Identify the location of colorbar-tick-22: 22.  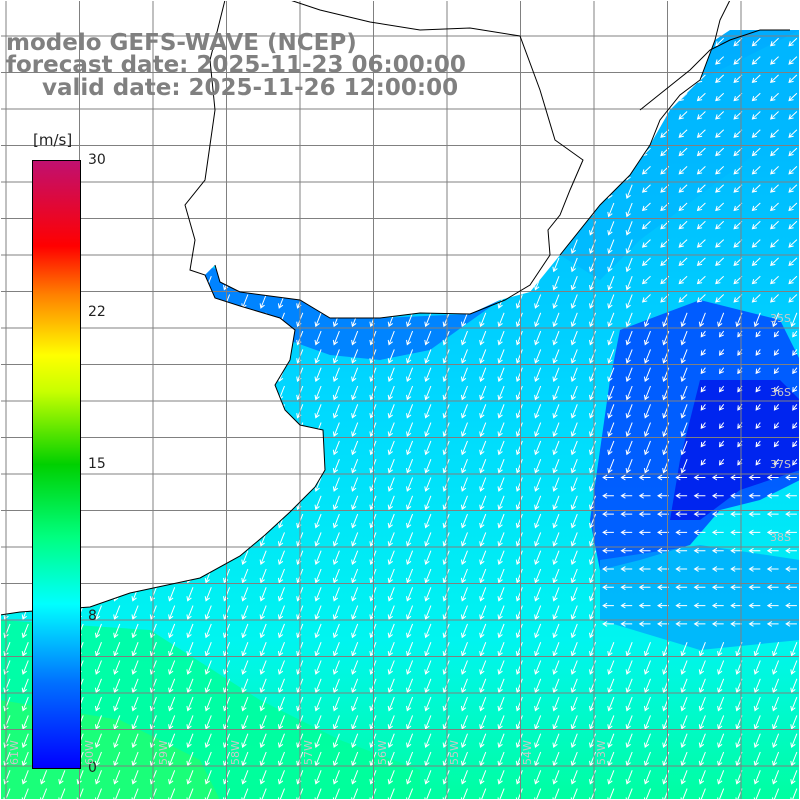
(97, 312).